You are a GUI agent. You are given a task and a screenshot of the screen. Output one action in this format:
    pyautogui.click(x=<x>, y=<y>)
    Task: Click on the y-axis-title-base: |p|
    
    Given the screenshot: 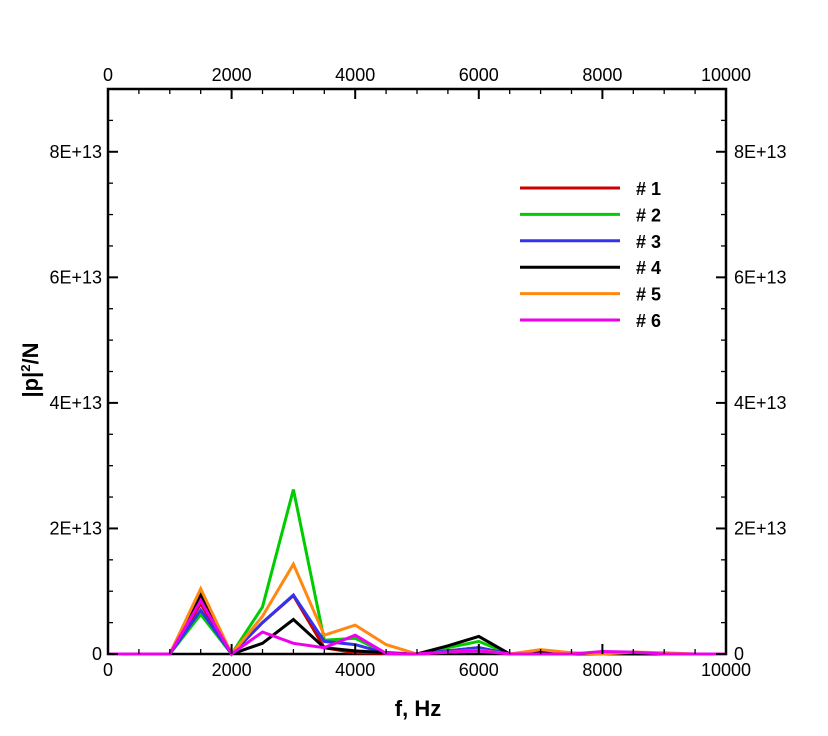 What is the action you would take?
    pyautogui.click(x=30, y=385)
    